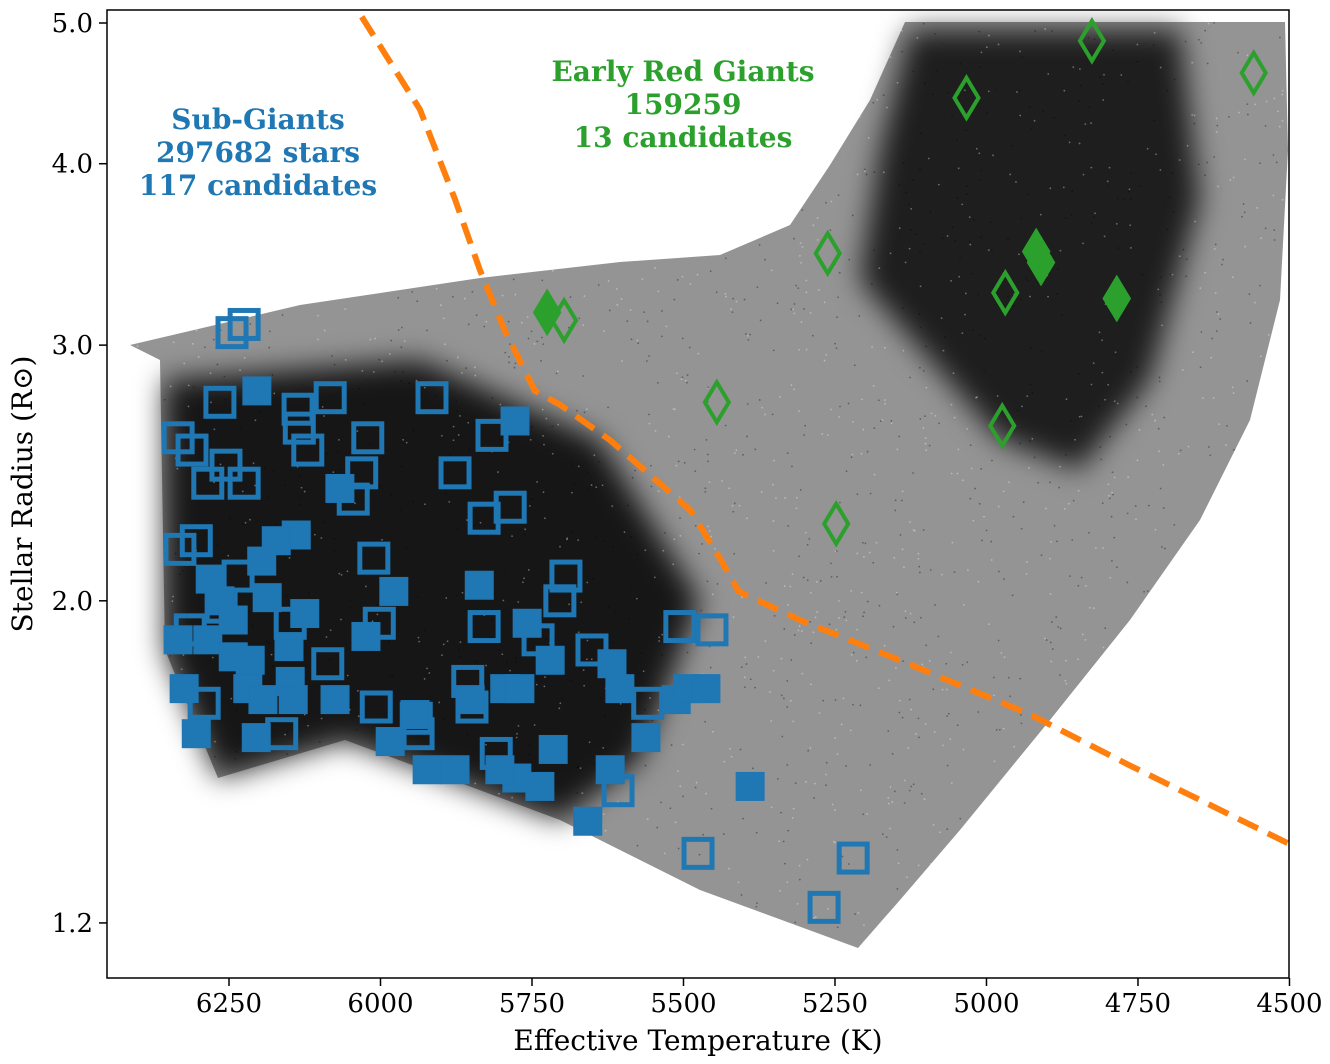  What do you see at coordinates (532, 1004) in the screenshot?
I see `x-tick-label: 5750` at bounding box center [532, 1004].